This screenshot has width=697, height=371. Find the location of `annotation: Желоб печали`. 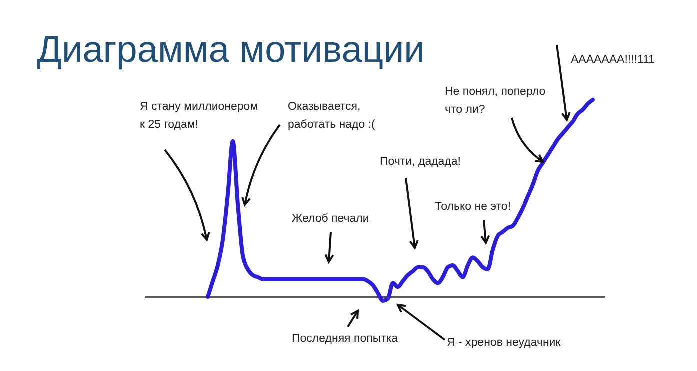

annotation: Желоб печали is located at coordinates (331, 219).